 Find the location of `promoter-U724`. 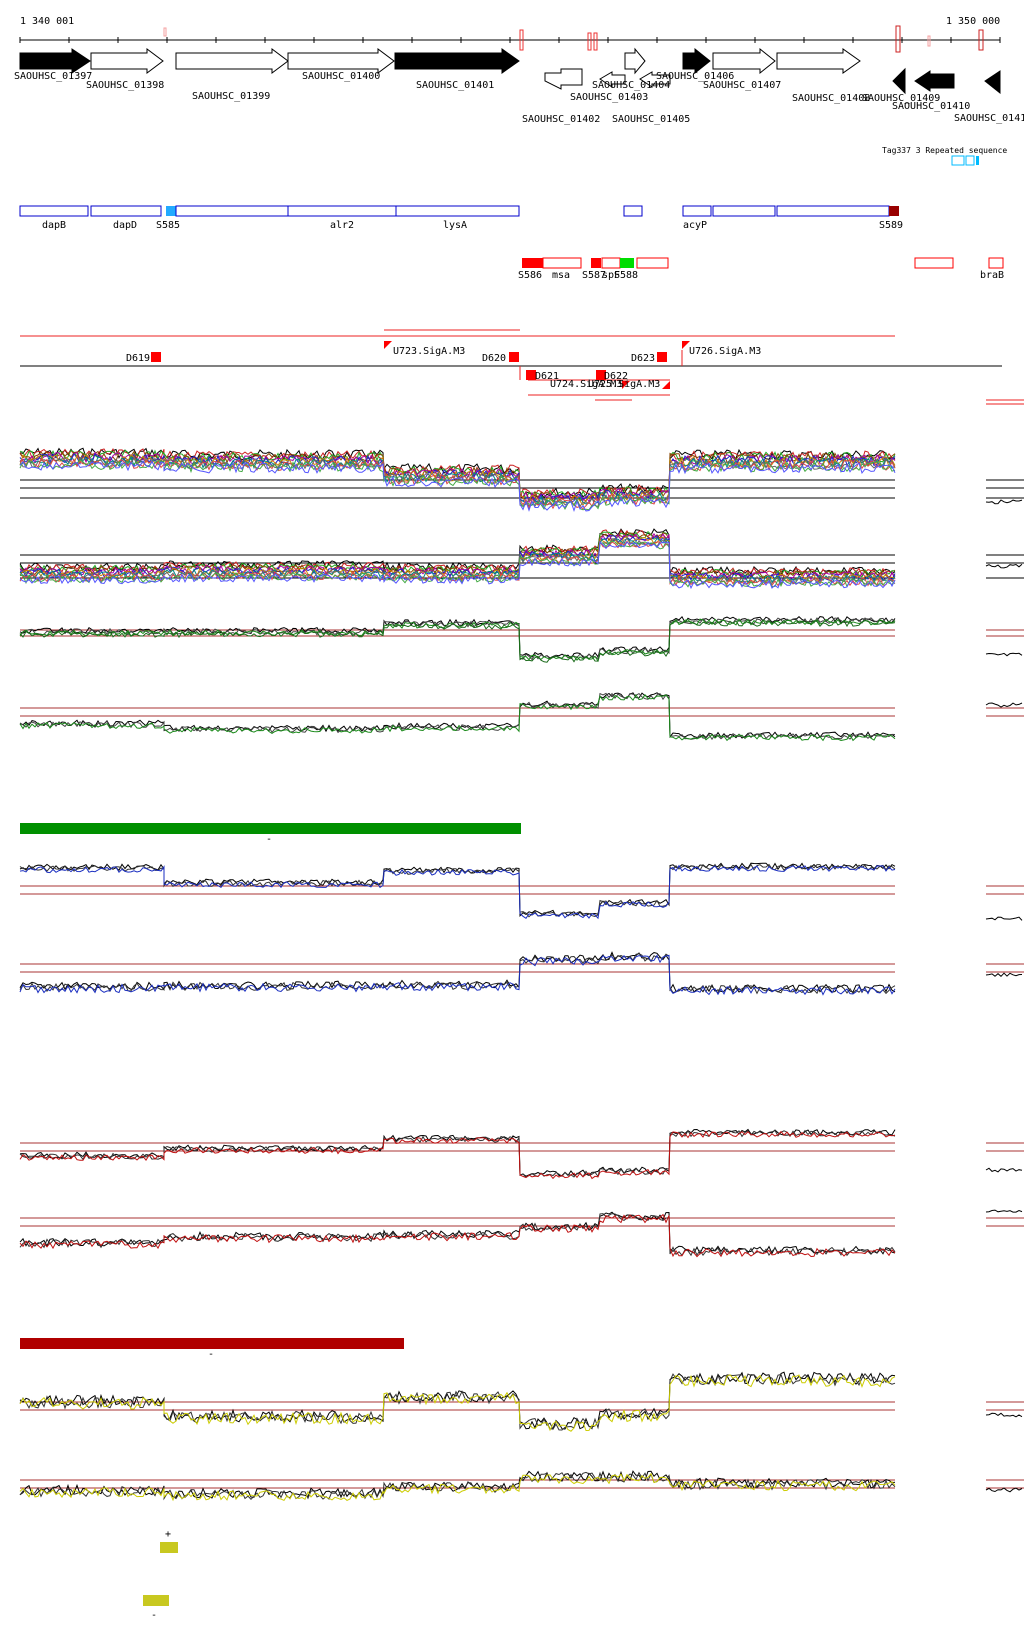

promoter-U724 is located at coordinates (666, 385).